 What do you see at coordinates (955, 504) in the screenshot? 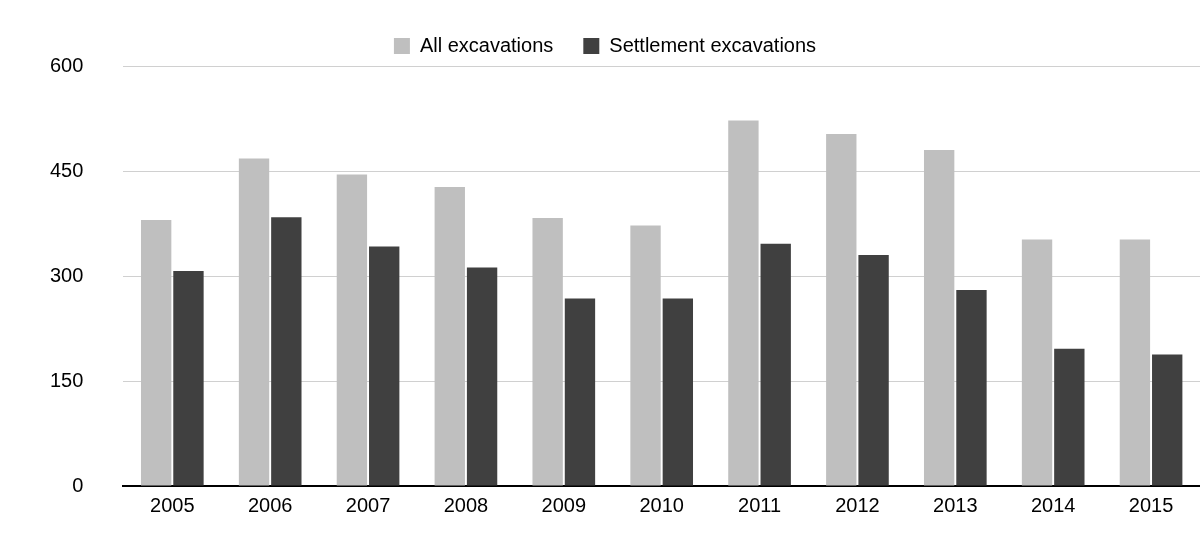
I see `x-tick-label: 2013` at bounding box center [955, 504].